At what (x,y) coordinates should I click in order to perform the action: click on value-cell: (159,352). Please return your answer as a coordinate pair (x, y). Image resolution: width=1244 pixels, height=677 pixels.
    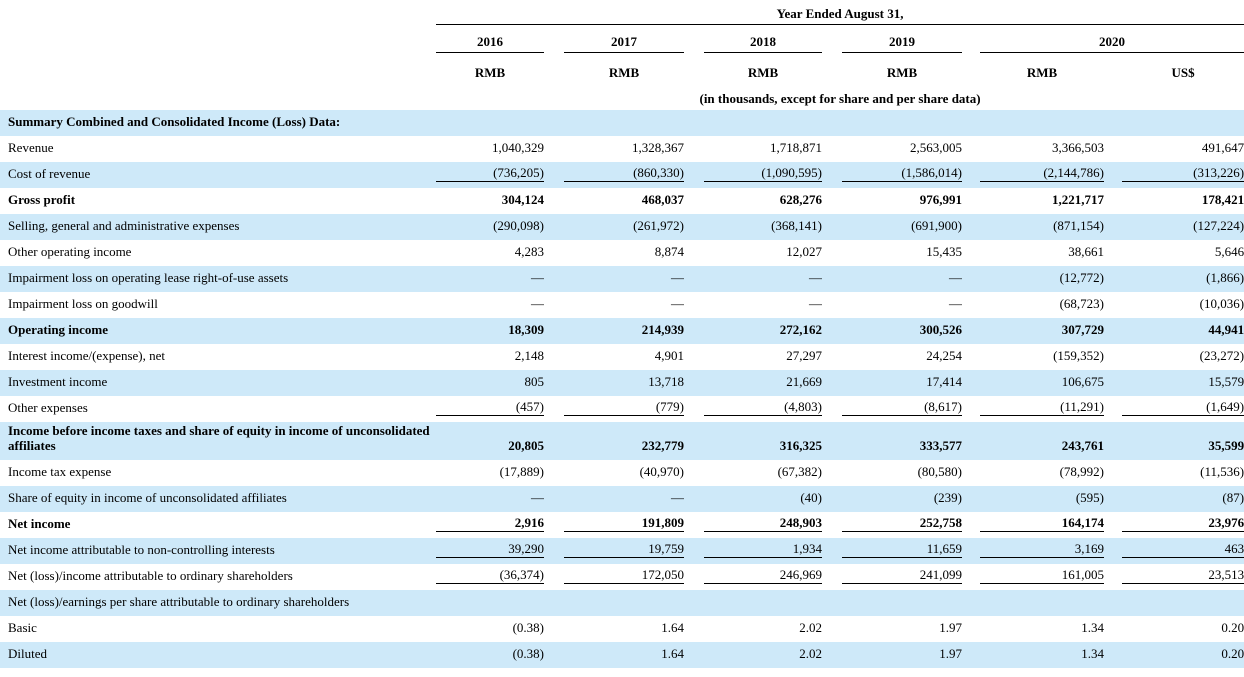
    Looking at the image, I should click on (1042, 357).